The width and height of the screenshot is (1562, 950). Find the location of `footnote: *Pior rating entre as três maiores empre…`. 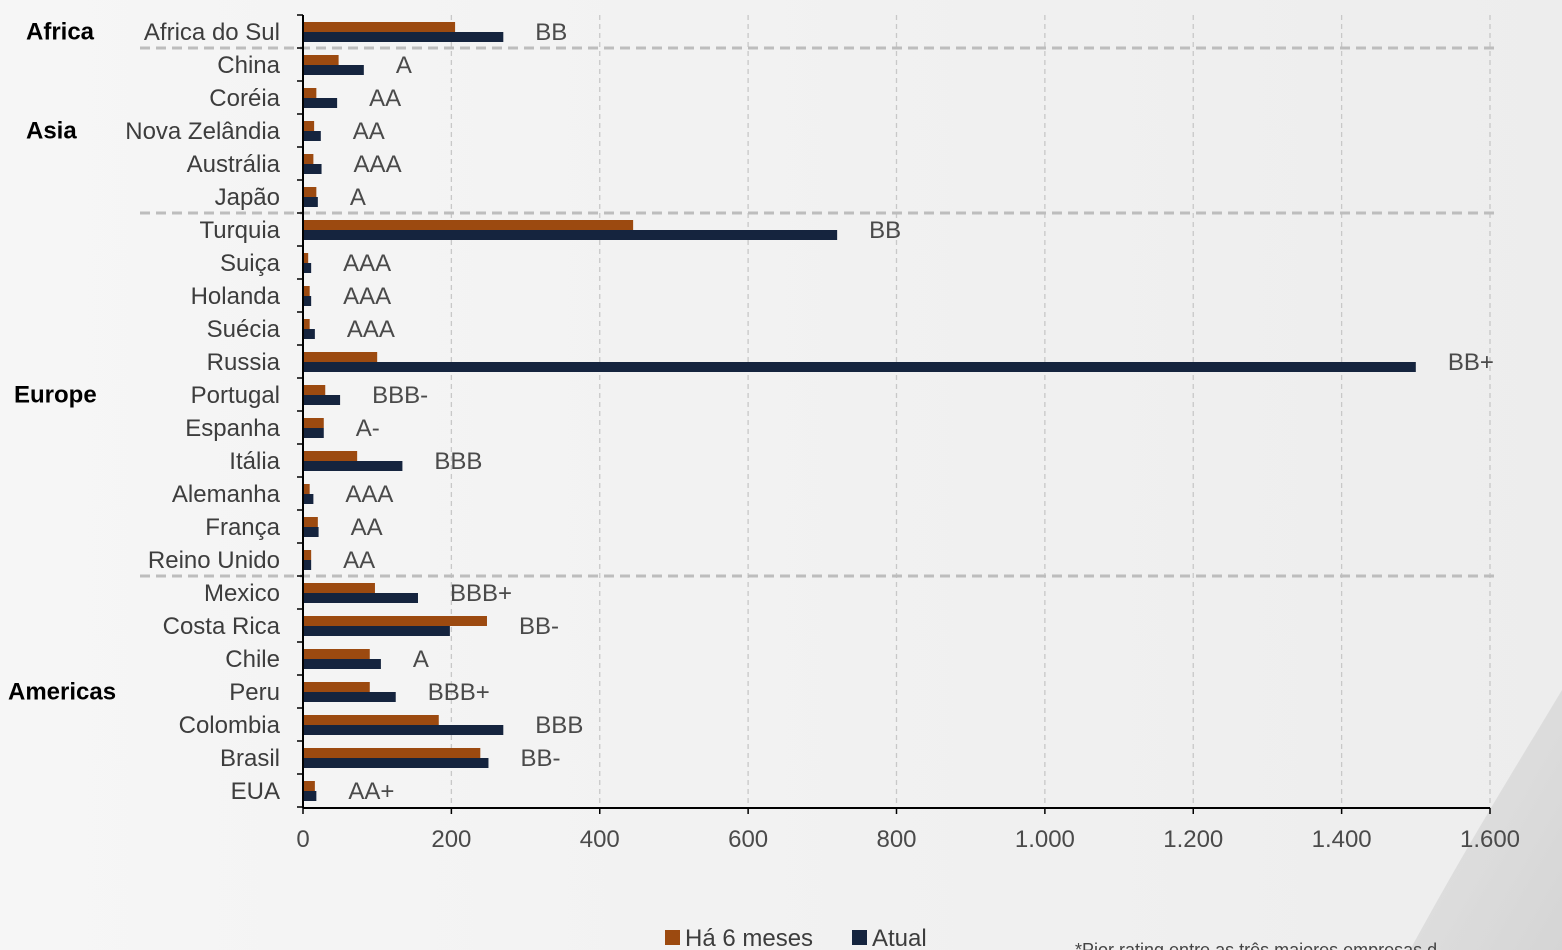

footnote: *Pior rating entre as três maiores empre… is located at coordinates (1256, 945).